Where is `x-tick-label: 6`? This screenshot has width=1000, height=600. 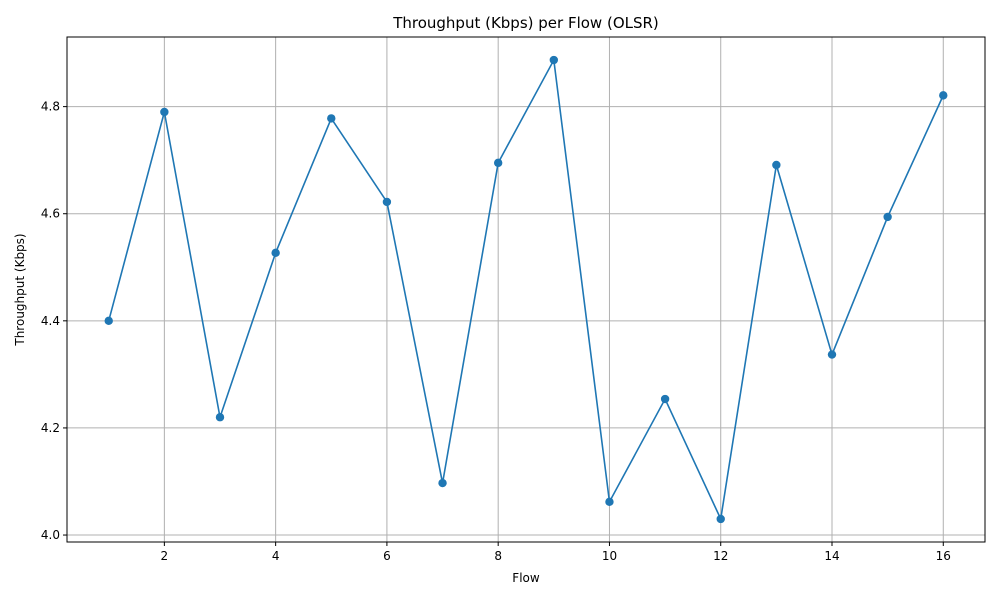
x-tick-label: 6 is located at coordinates (387, 556).